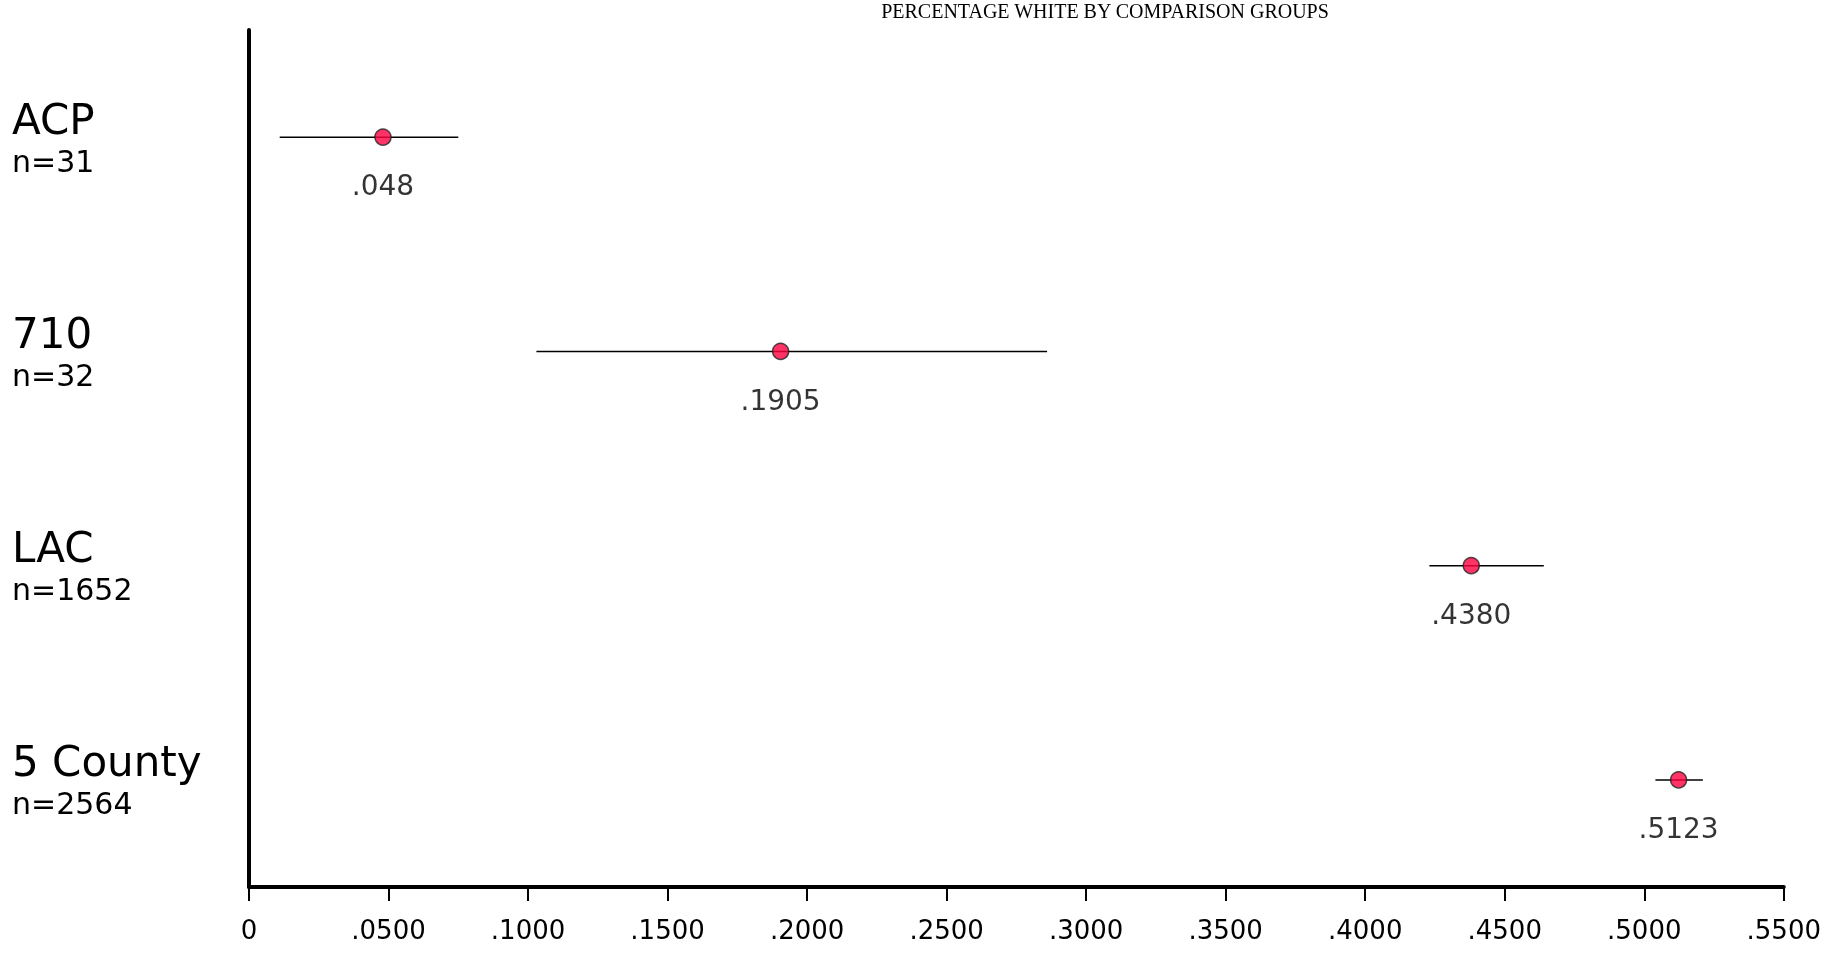 The height and width of the screenshot is (967, 1824). I want to click on x-tick-label: .0500, so click(388, 930).